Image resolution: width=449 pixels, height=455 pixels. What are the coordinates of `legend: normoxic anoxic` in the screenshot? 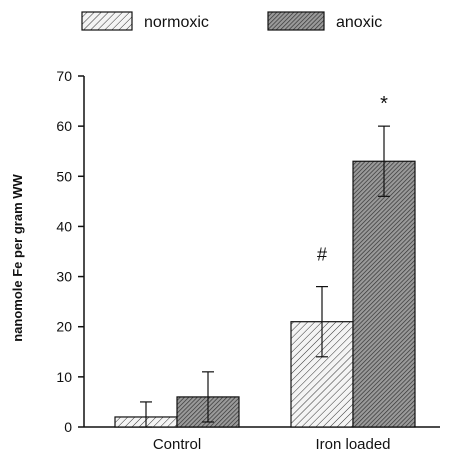 It's located at (231, 21).